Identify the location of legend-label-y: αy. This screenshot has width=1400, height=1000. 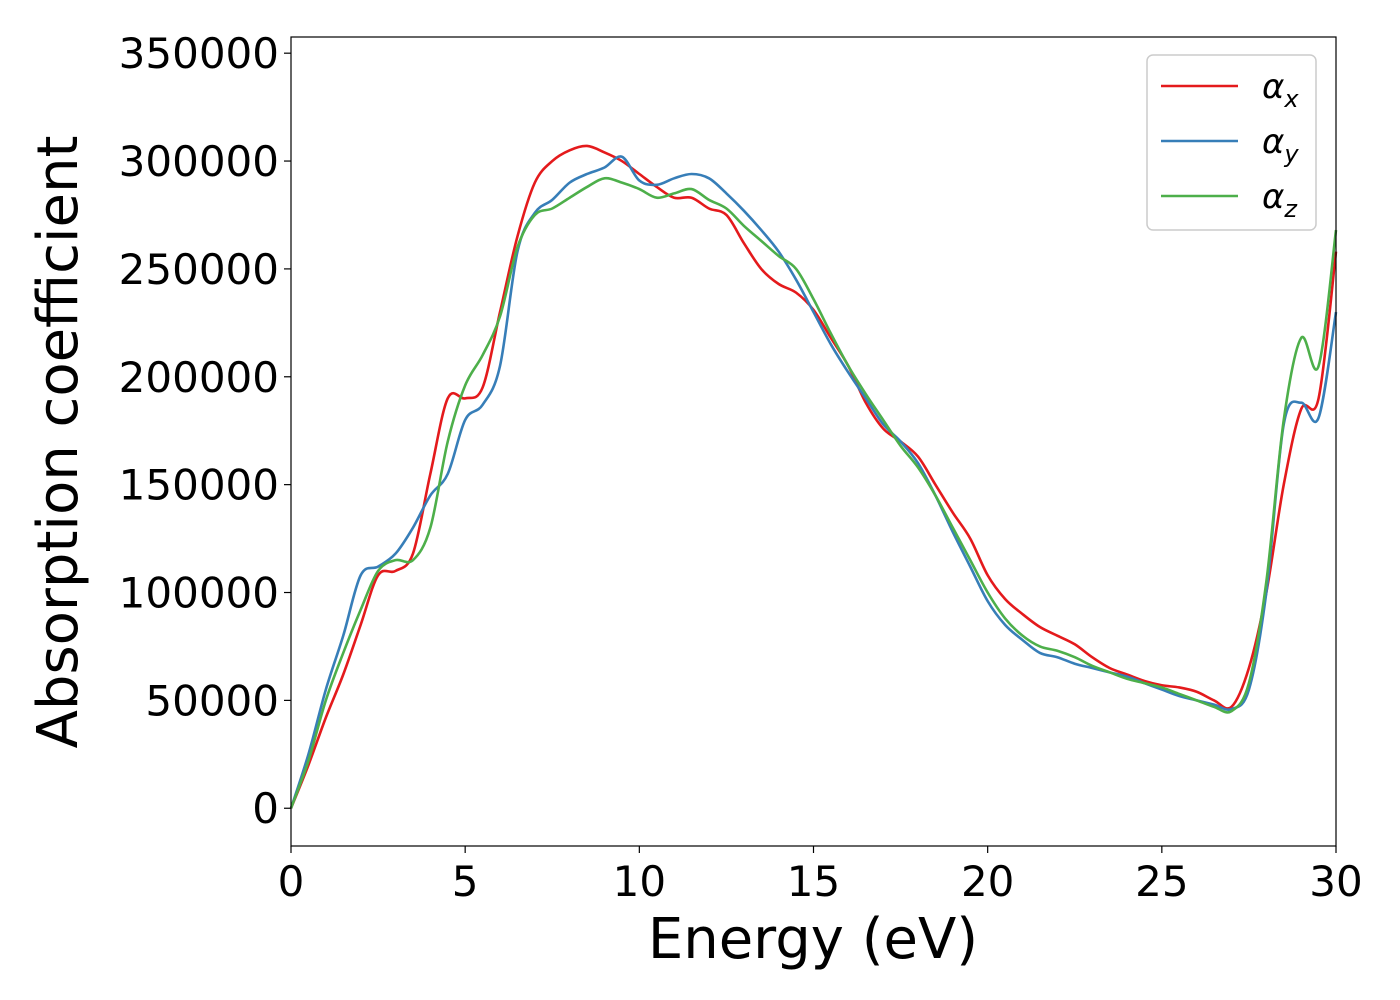
(1280, 145).